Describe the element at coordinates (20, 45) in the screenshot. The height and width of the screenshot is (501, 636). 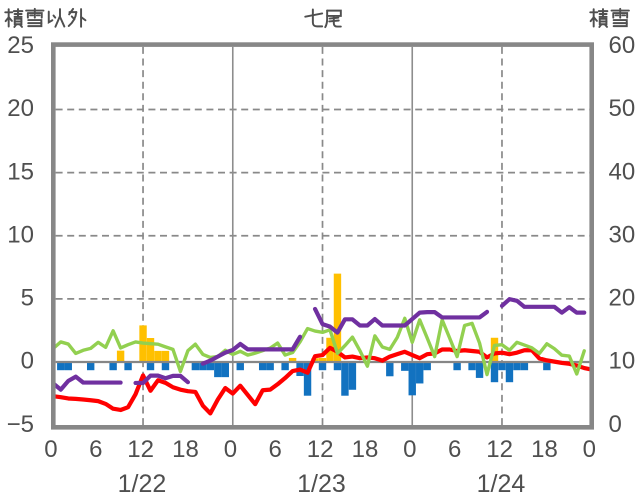
I see `svg-text: 25` at that location.